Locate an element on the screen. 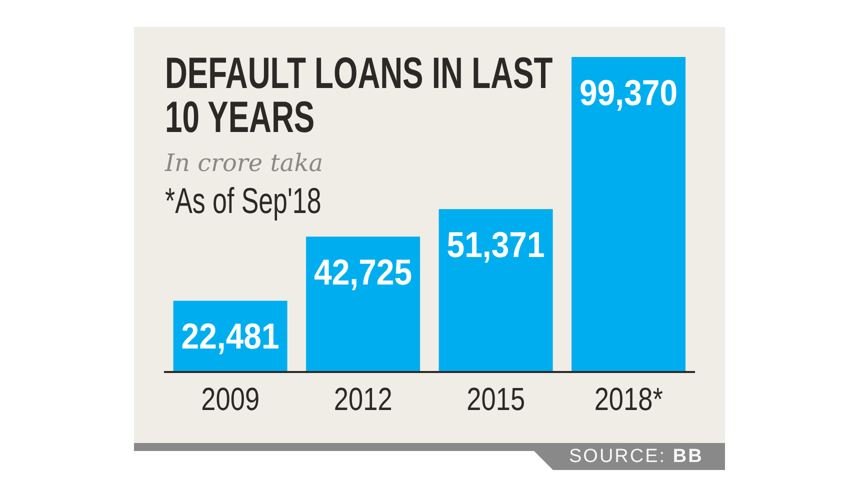  x-tick-label: 2009 is located at coordinates (230, 400).